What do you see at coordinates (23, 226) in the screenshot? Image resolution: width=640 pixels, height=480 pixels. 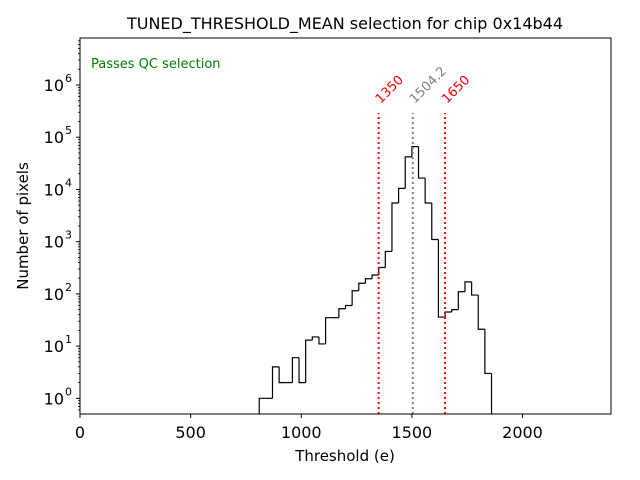 I see `y-axis-title: Number of pixels` at bounding box center [23, 226].